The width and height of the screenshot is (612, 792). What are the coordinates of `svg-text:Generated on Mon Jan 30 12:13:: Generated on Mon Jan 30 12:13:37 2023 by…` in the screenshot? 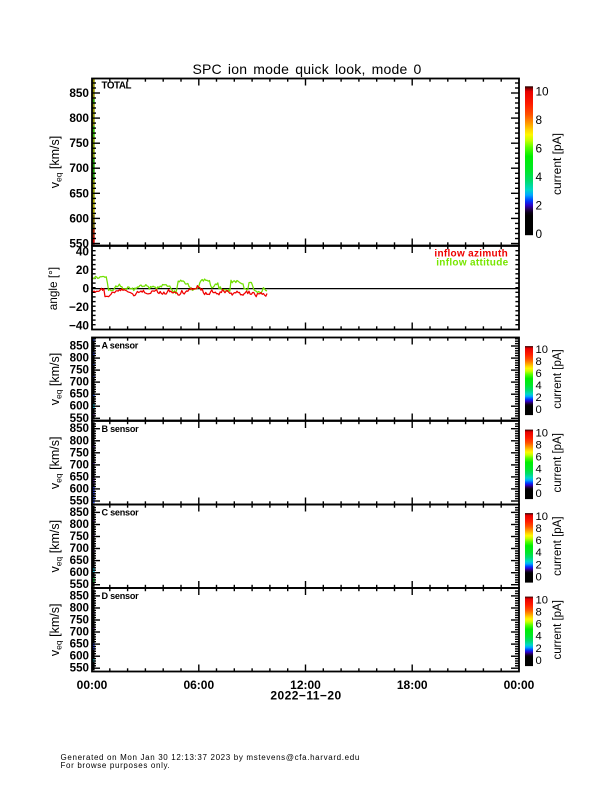 It's located at (210, 757).